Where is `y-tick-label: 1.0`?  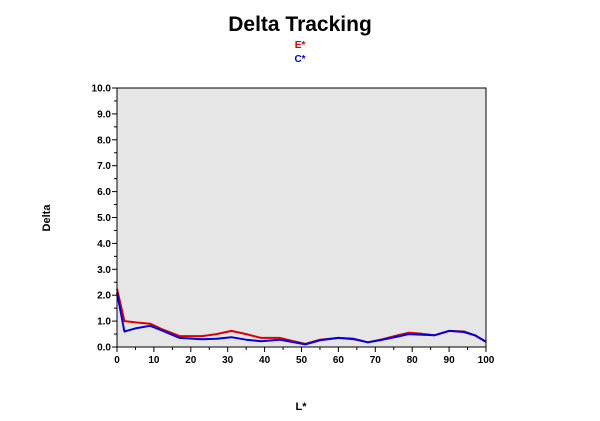 y-tick-label: 1.0 is located at coordinates (104, 322).